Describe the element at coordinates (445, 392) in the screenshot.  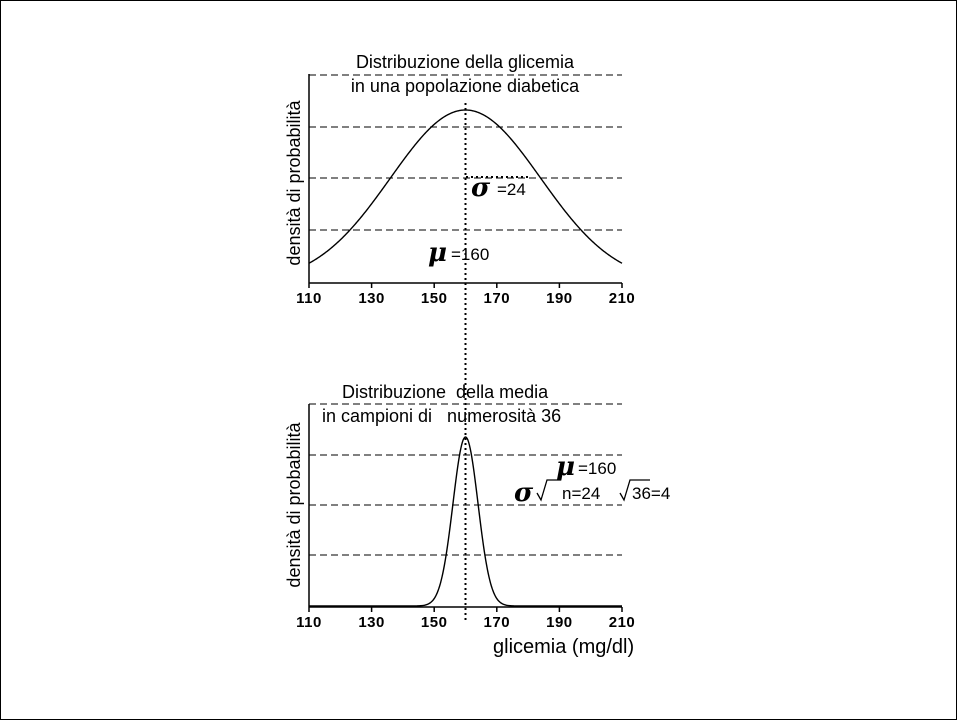
I see `bottom-title-line1: Distribuzione della media` at that location.